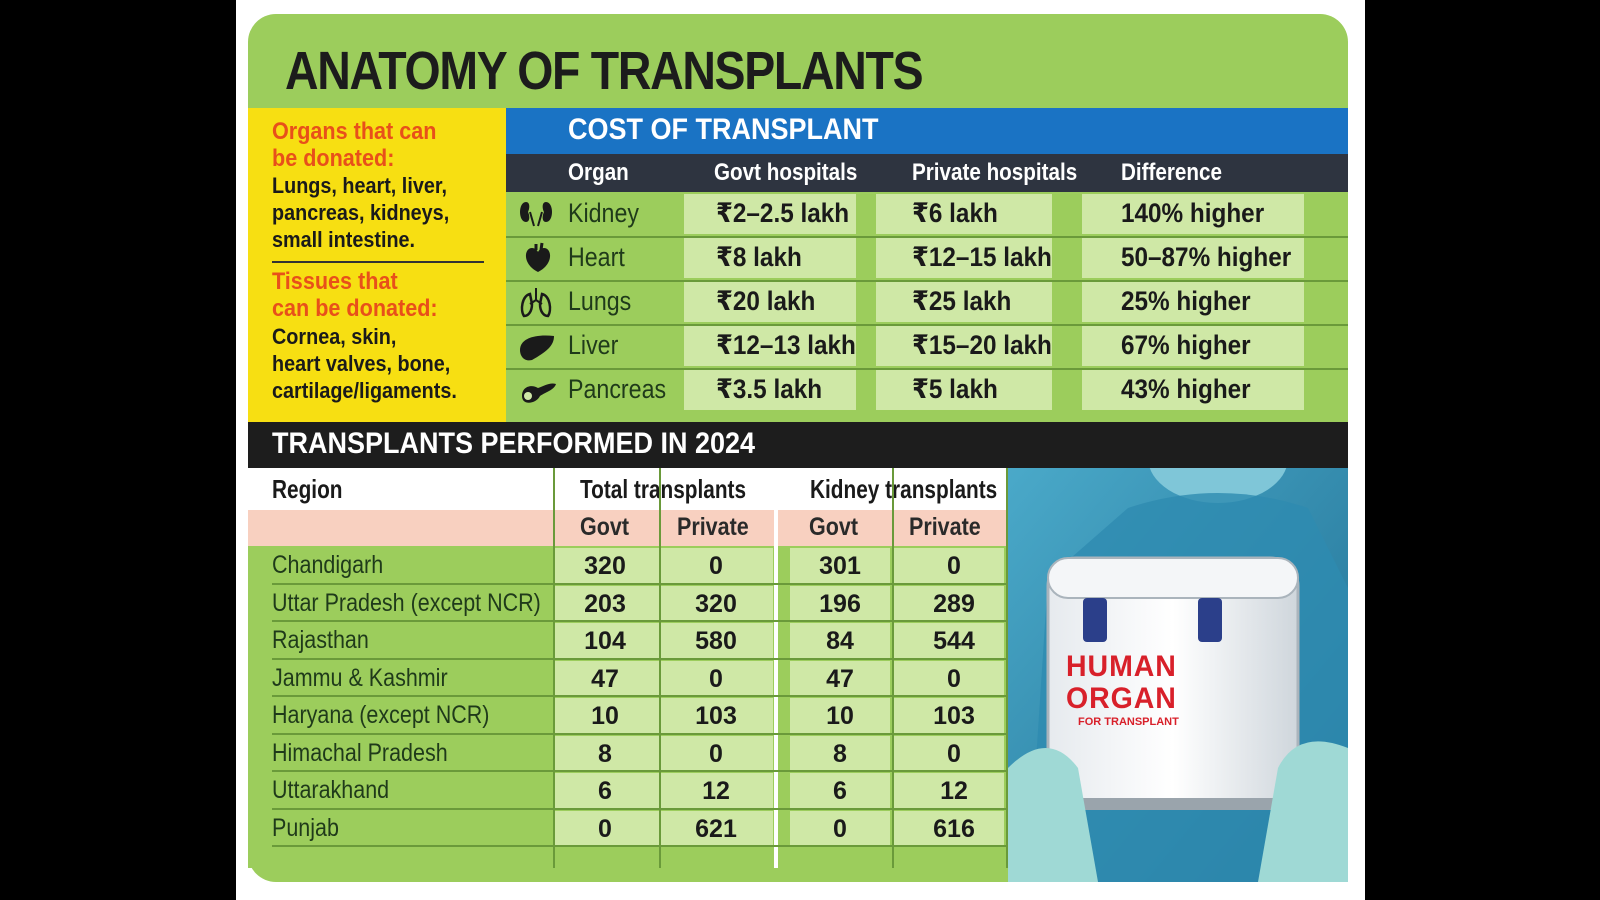 The image size is (1600, 900). I want to click on table-cell-total-govt: 6, so click(605, 791).